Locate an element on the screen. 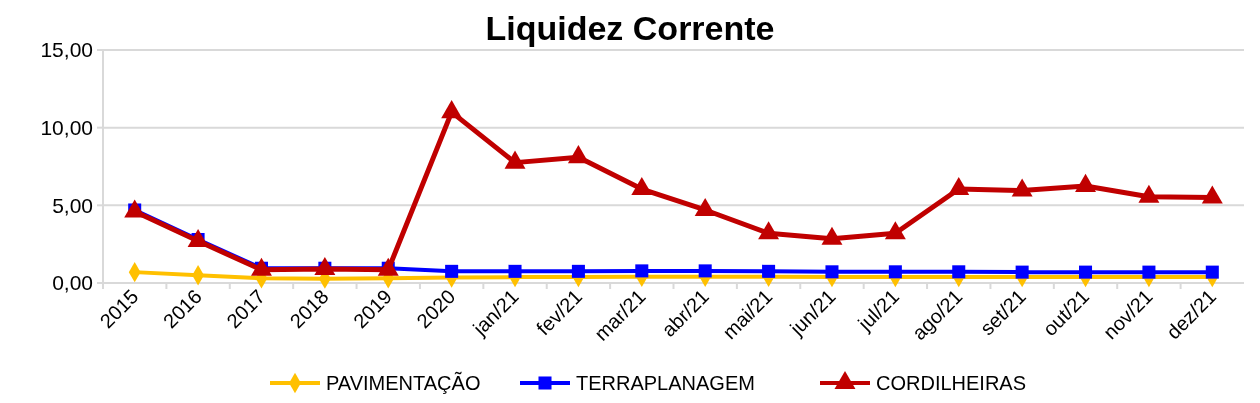  y-tick-label: 0,00 is located at coordinates (72, 283).